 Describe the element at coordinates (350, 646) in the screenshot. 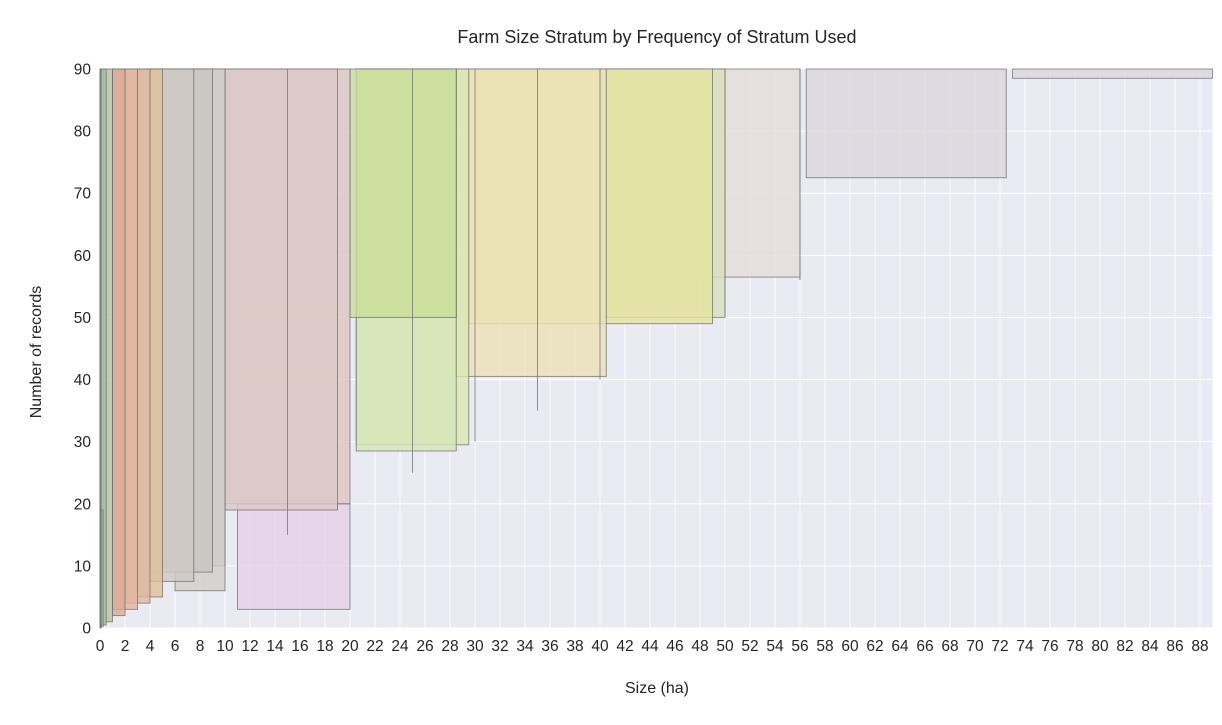

I see `x-tick-label: 20` at that location.